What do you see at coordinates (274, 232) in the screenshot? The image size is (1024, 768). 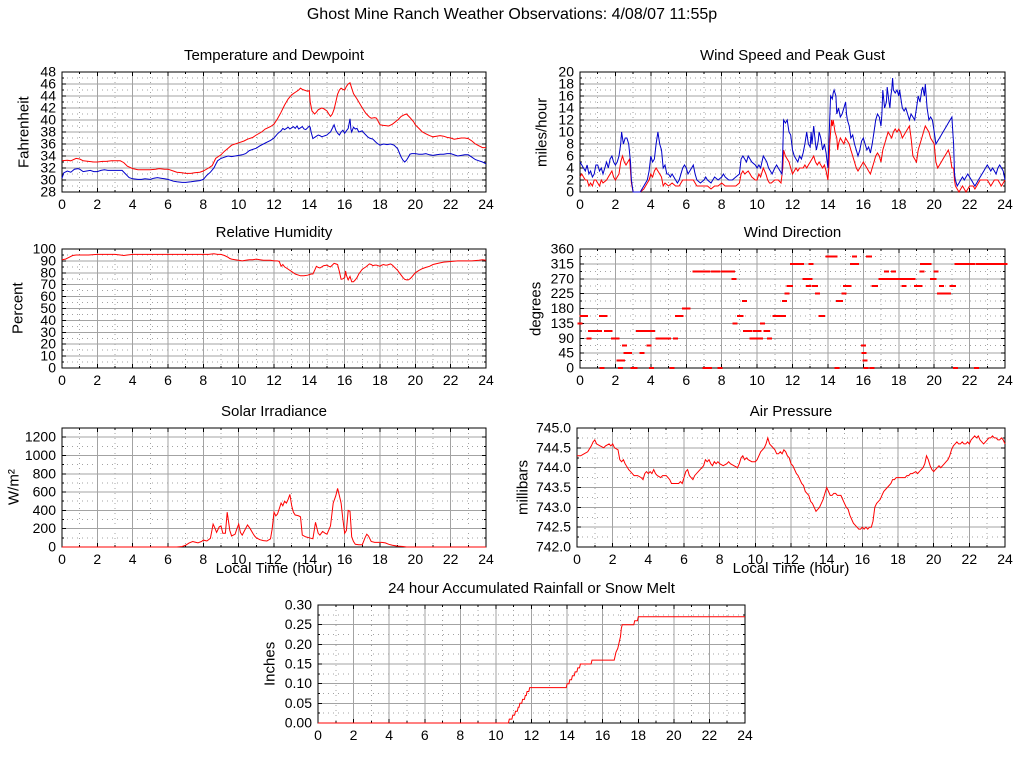 I see `chart-title: Relative Humidity` at bounding box center [274, 232].